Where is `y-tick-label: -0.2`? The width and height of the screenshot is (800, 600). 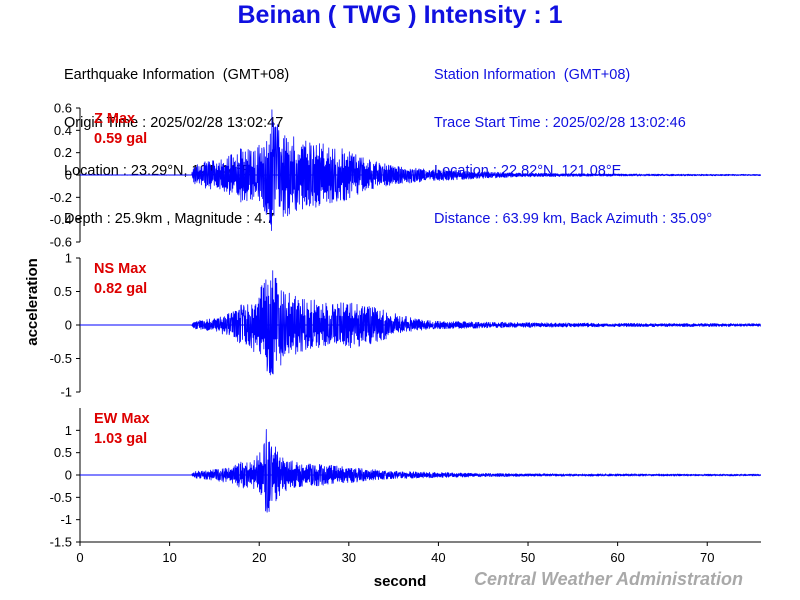 y-tick-label: -0.2 is located at coordinates (61, 197).